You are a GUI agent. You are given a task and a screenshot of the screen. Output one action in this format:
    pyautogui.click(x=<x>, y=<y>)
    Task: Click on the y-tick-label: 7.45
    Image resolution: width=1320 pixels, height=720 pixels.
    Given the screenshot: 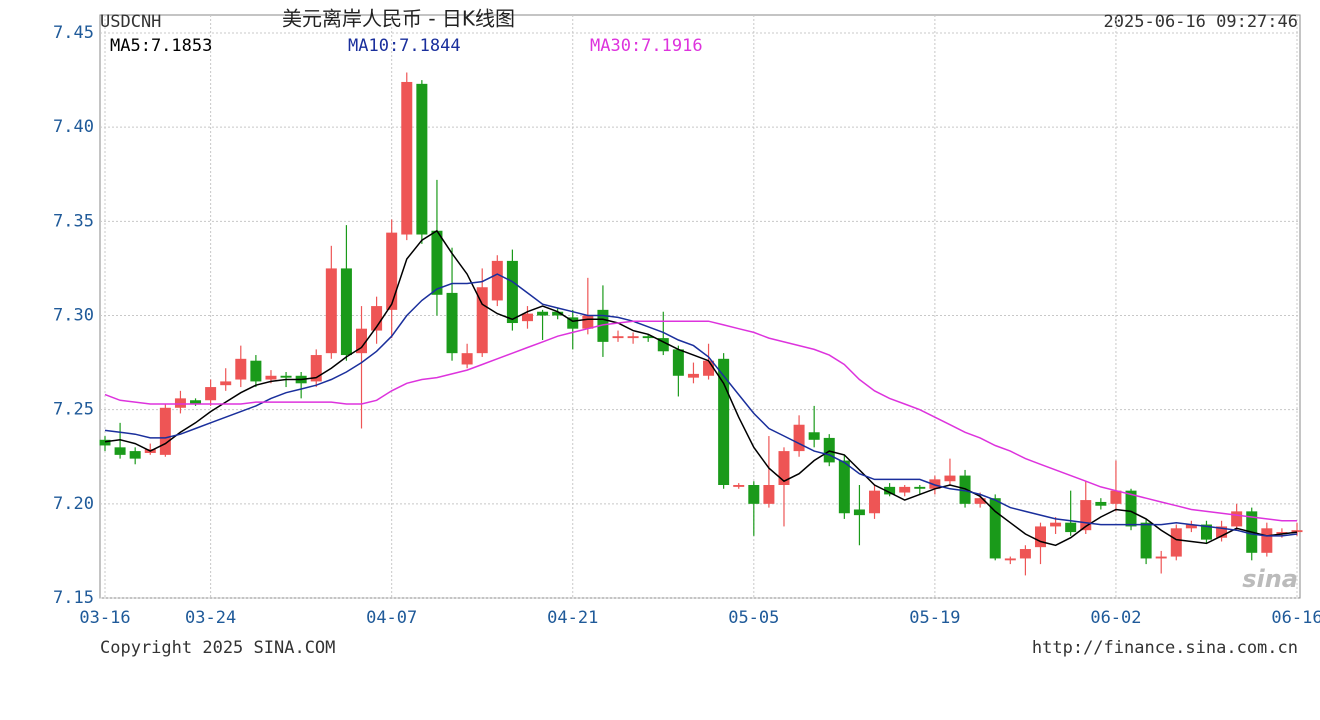 What is the action you would take?
    pyautogui.click(x=73, y=33)
    